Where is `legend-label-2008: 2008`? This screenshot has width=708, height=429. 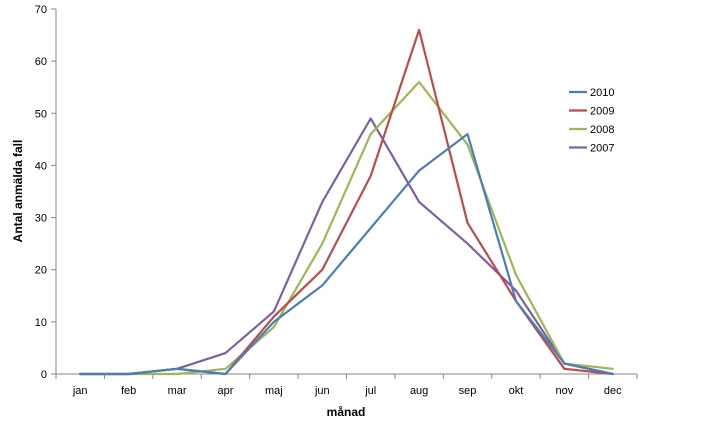
legend-label-2008: 2008 is located at coordinates (602, 130).